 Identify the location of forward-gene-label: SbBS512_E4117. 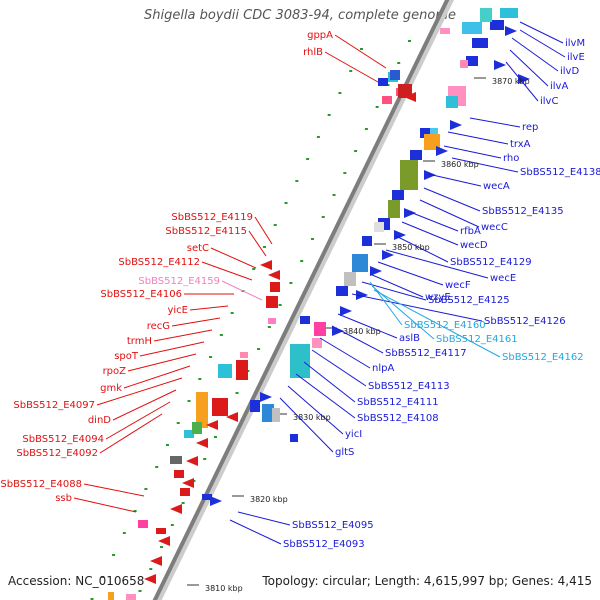
(426, 353).